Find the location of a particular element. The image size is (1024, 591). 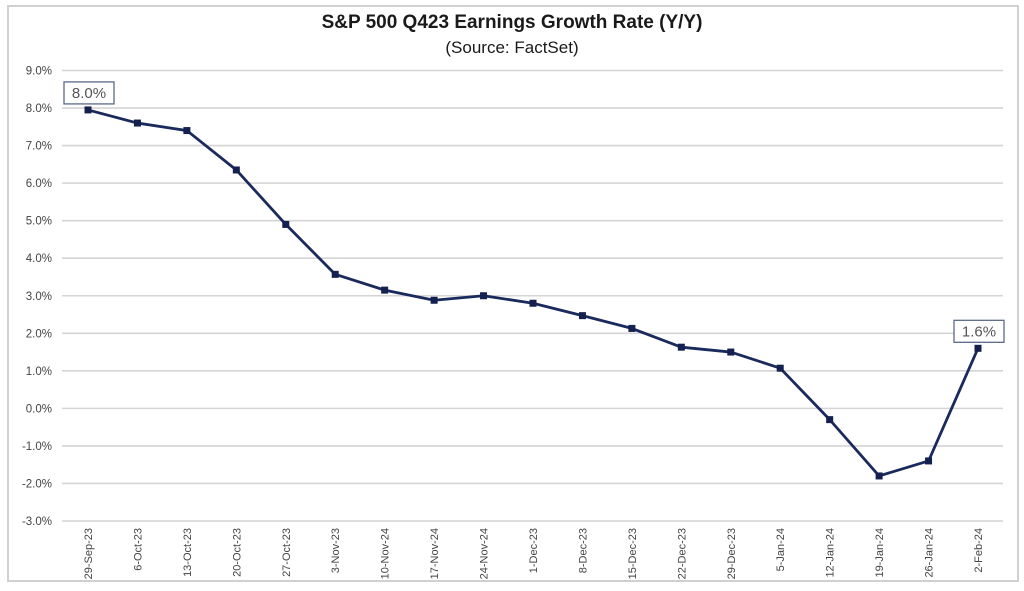

y-tick-label: -1.0% is located at coordinates (37, 447).